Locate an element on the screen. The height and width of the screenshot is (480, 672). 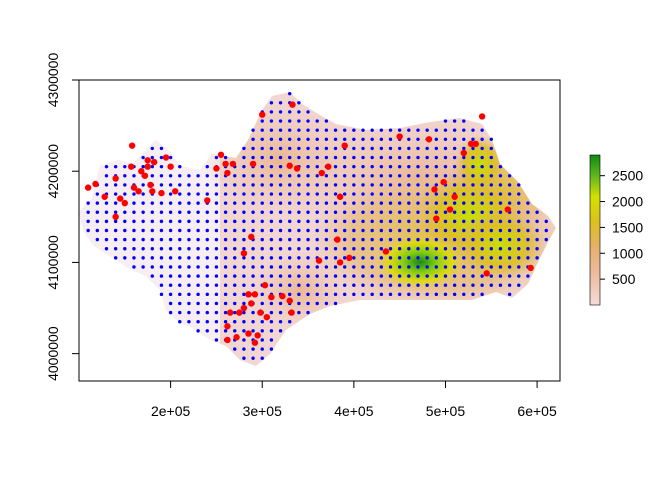
x-tick-label: 3e+05 is located at coordinates (263, 411).